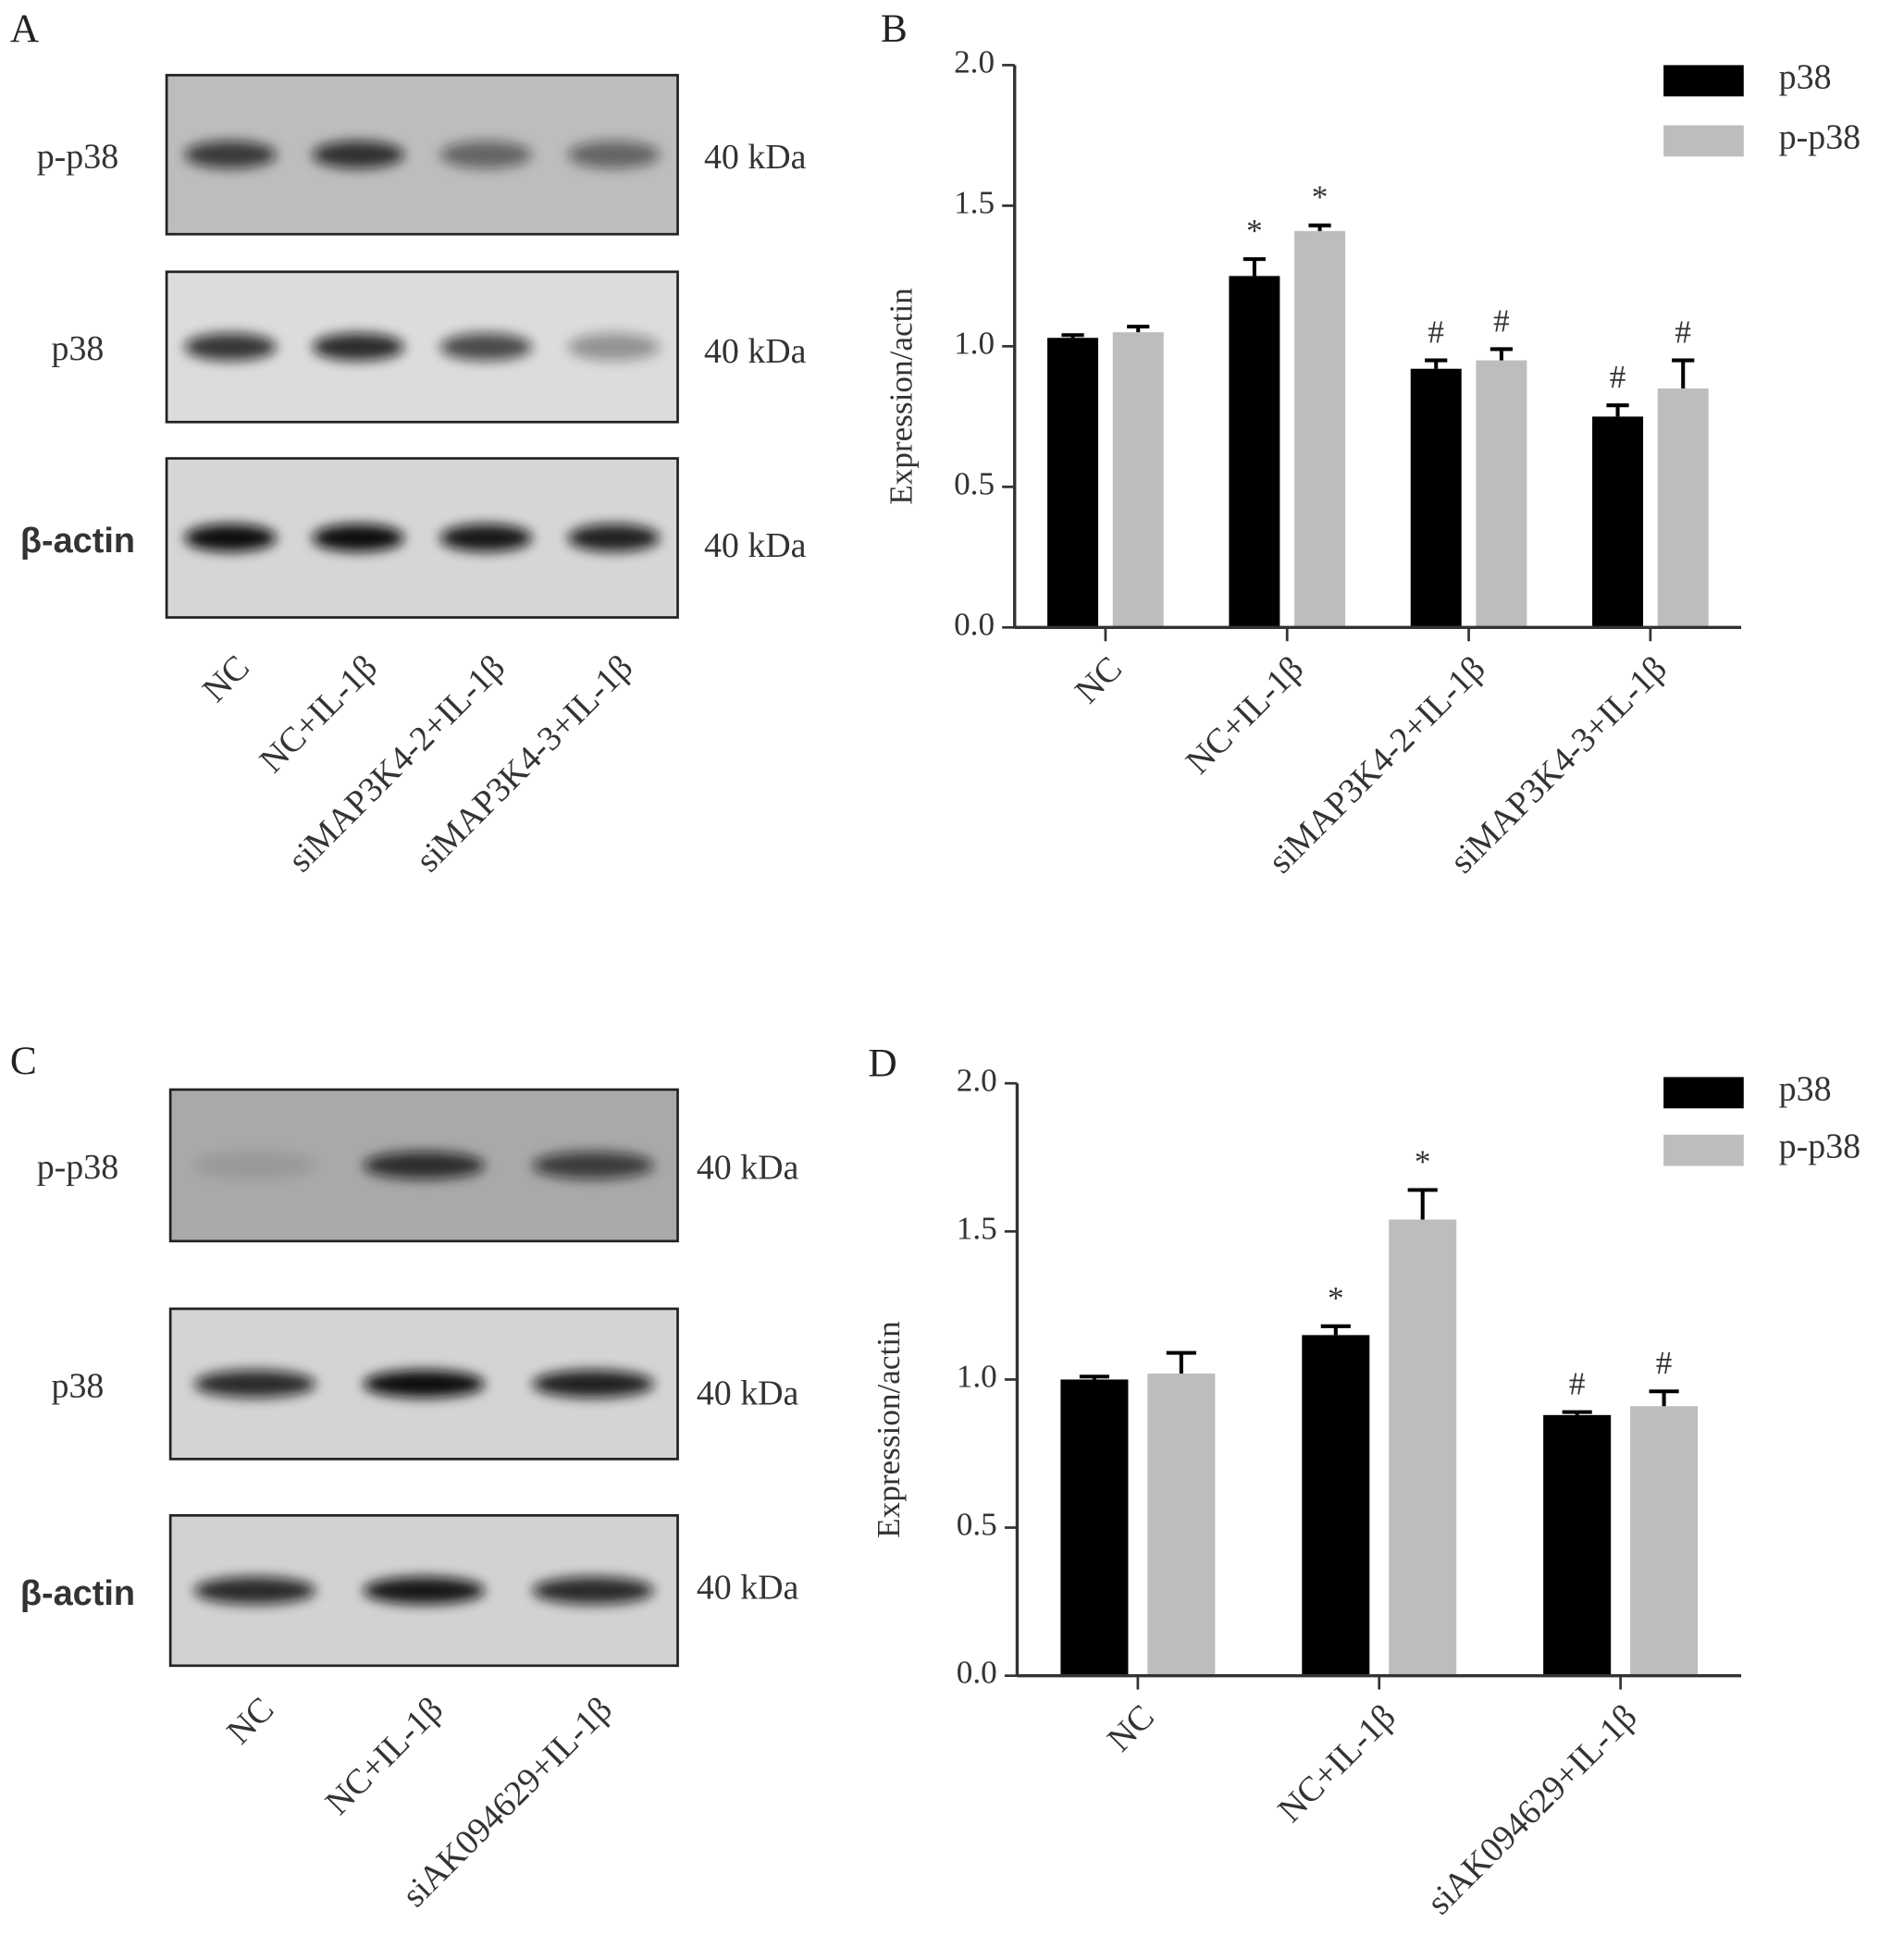  I want to click on panel-label: C, so click(23, 1061).